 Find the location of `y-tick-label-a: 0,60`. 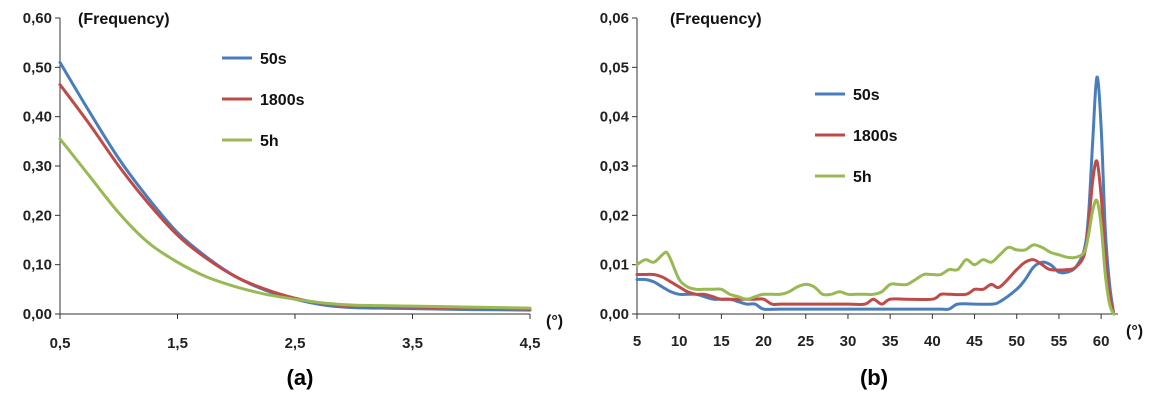

y-tick-label-a: 0,60 is located at coordinates (37, 18).